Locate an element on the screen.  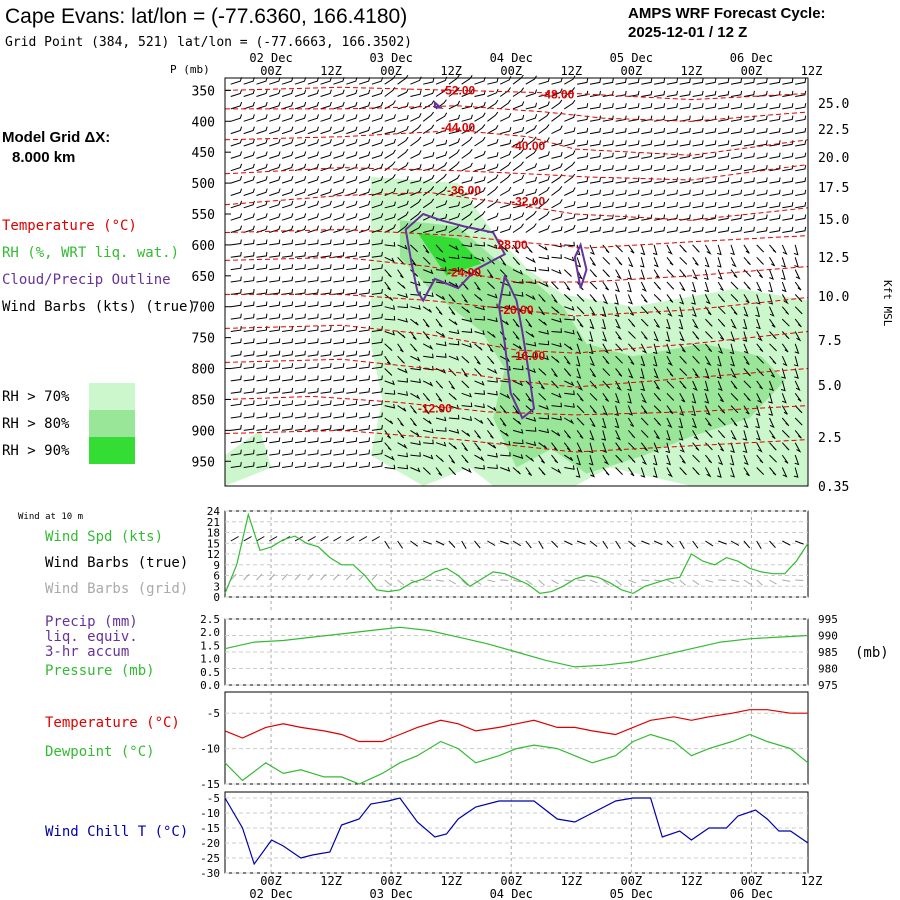
hour-label-top: 12Z is located at coordinates (451, 71).